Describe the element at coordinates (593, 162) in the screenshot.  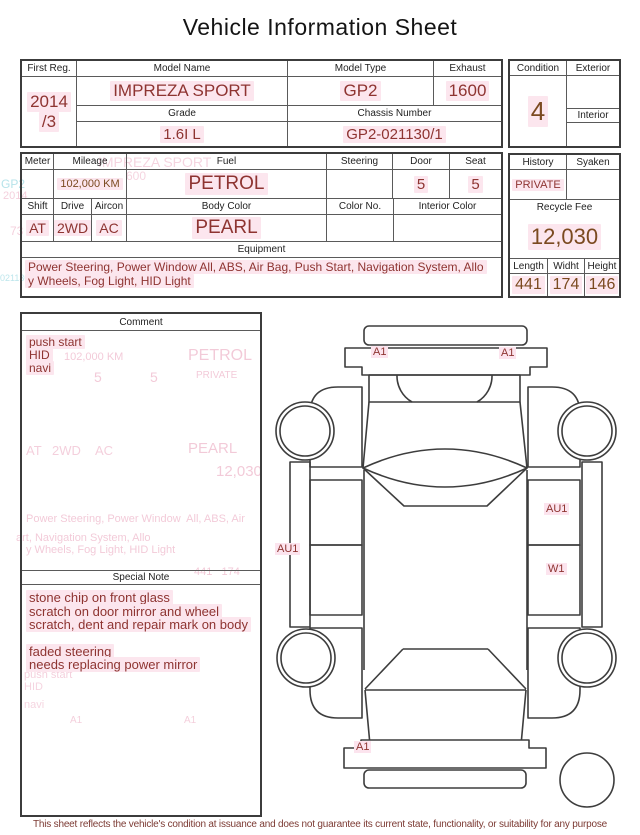
I see `syaken-label: Syaken` at that location.